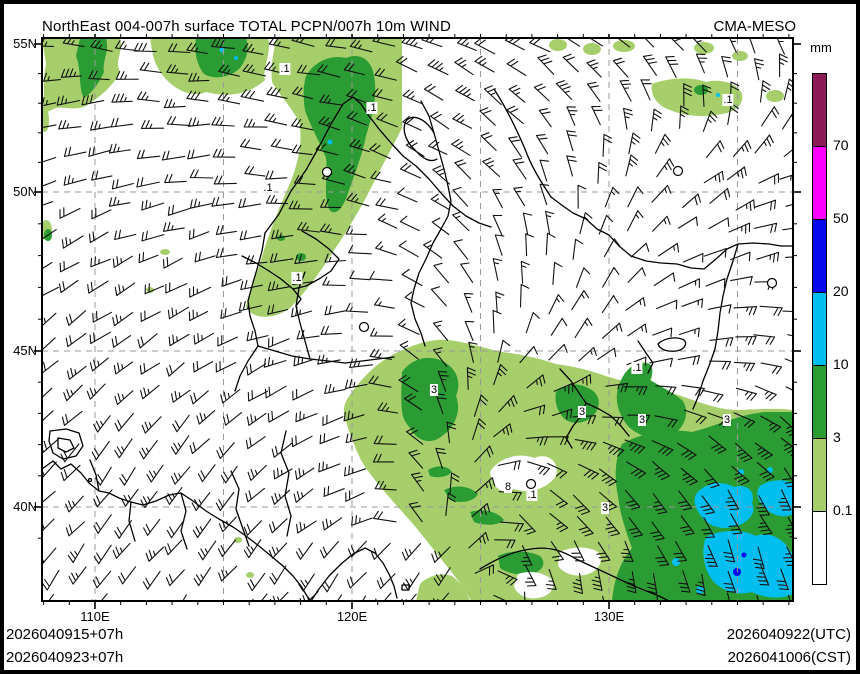 This screenshot has height=674, width=860. Describe the element at coordinates (843, 510) in the screenshot. I see `colorbar-boundary-label: 0.1` at that location.